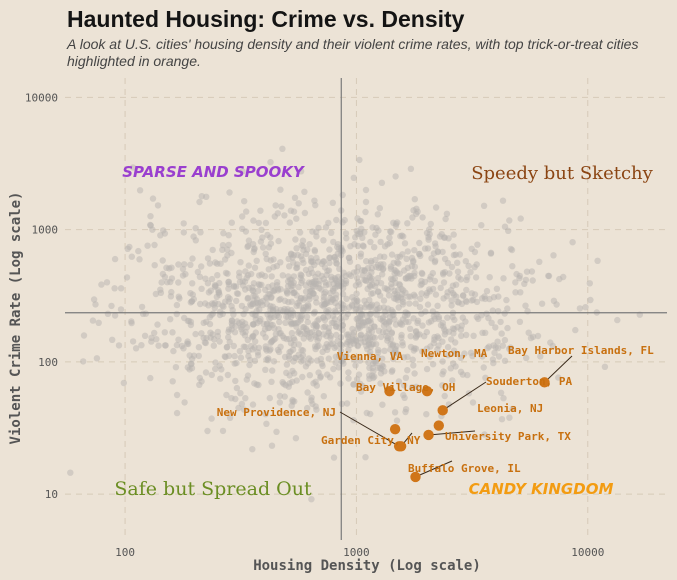 This screenshot has width=677, height=580. What do you see at coordinates (510, 408) in the screenshot?
I see `city-label: Leonia, NJ` at bounding box center [510, 408].